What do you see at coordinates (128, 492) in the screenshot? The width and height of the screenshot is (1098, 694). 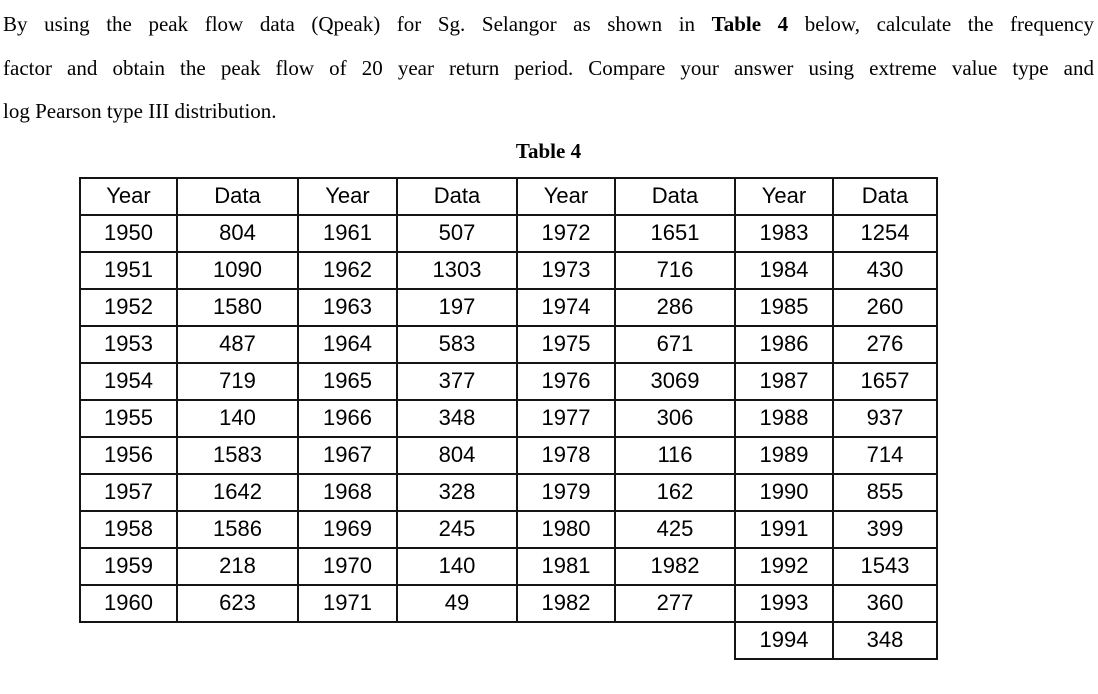 I see `year-cell: 1957` at bounding box center [128, 492].